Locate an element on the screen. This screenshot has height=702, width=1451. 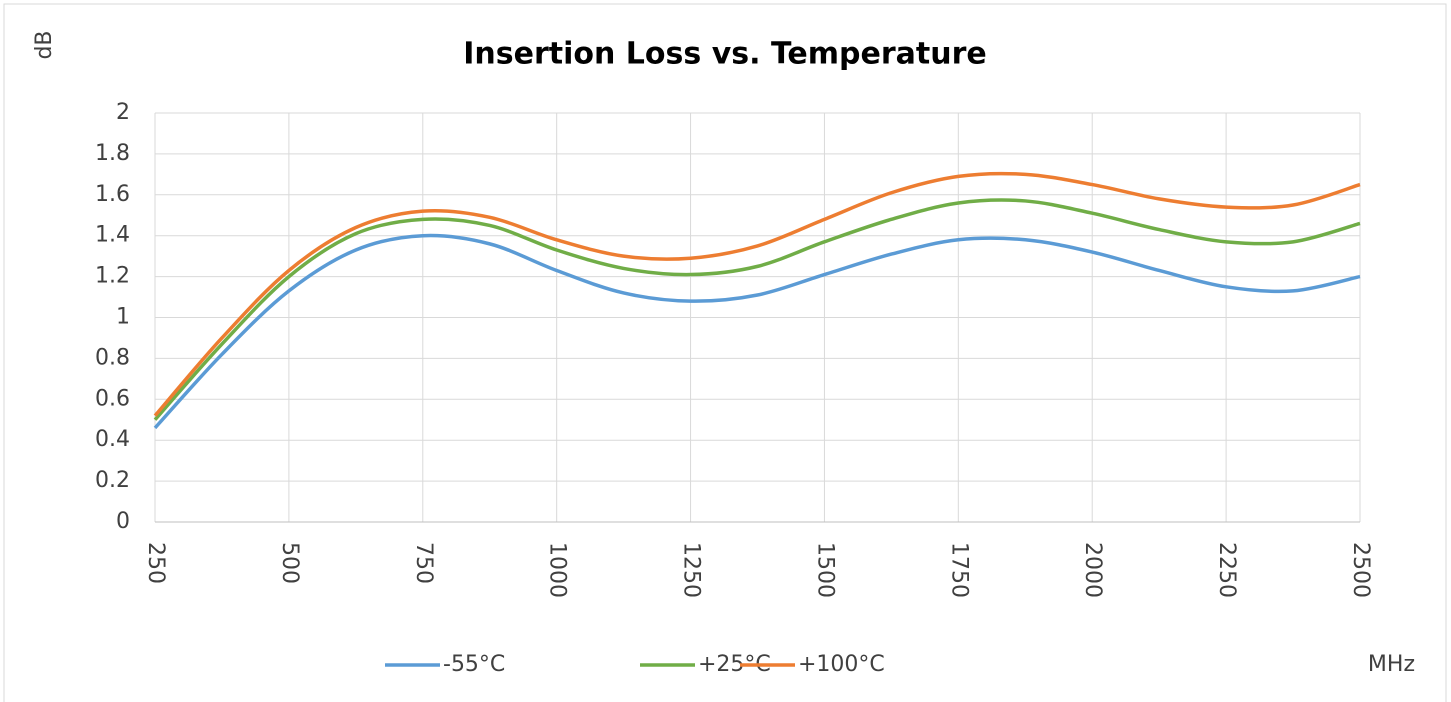
y-tick-label: 2 is located at coordinates (123, 112).